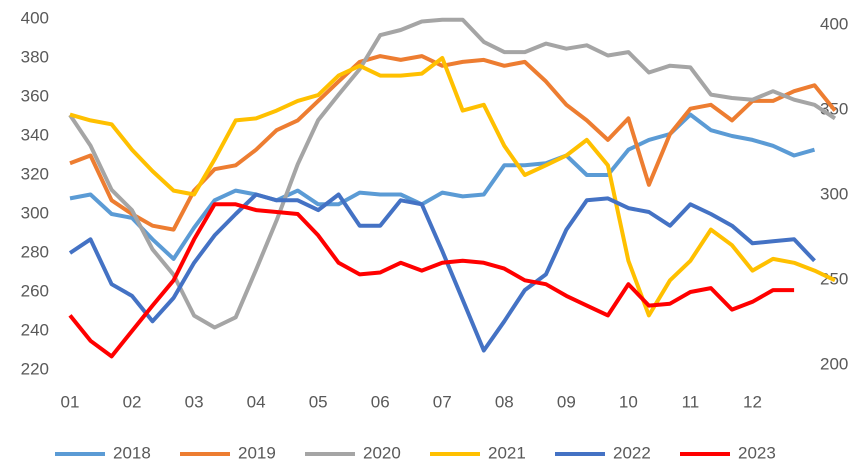  Describe the element at coordinates (834, 193) in the screenshot. I see `y2-tick-label: 300` at that location.